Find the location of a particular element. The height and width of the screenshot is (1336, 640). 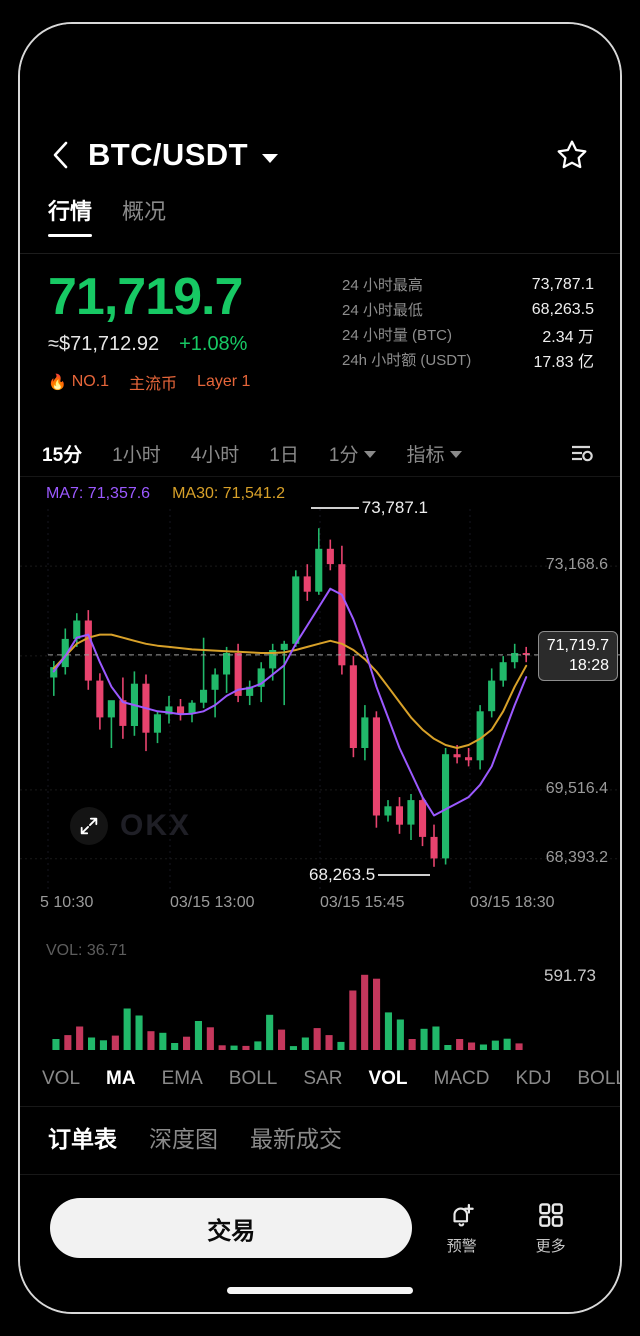

header-divider is located at coordinates (320, 253).